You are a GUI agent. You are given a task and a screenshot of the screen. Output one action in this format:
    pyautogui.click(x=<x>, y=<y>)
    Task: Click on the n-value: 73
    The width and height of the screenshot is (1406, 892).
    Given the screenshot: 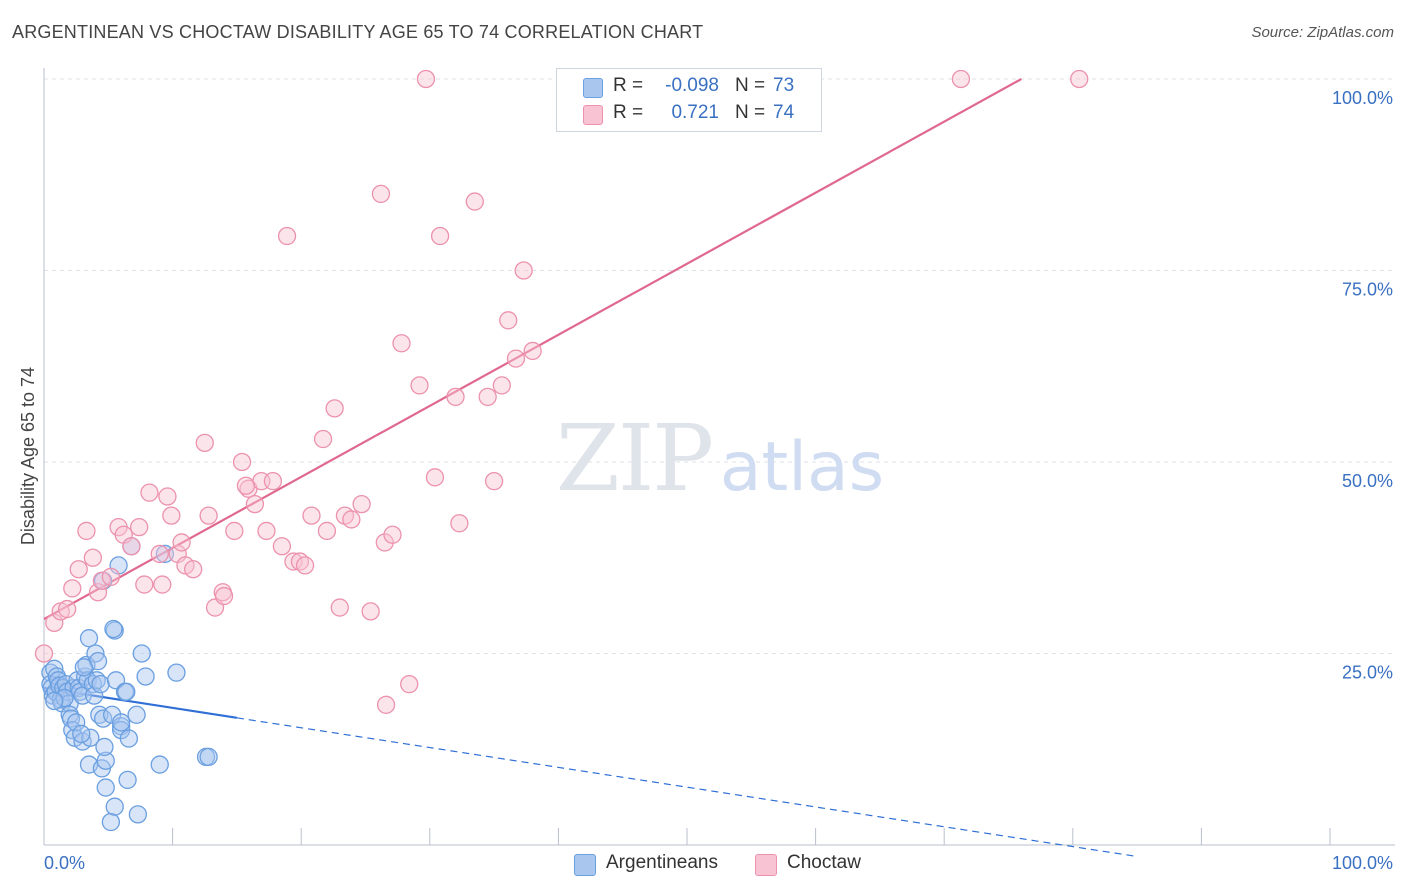 What is the action you would take?
    pyautogui.click(x=784, y=85)
    